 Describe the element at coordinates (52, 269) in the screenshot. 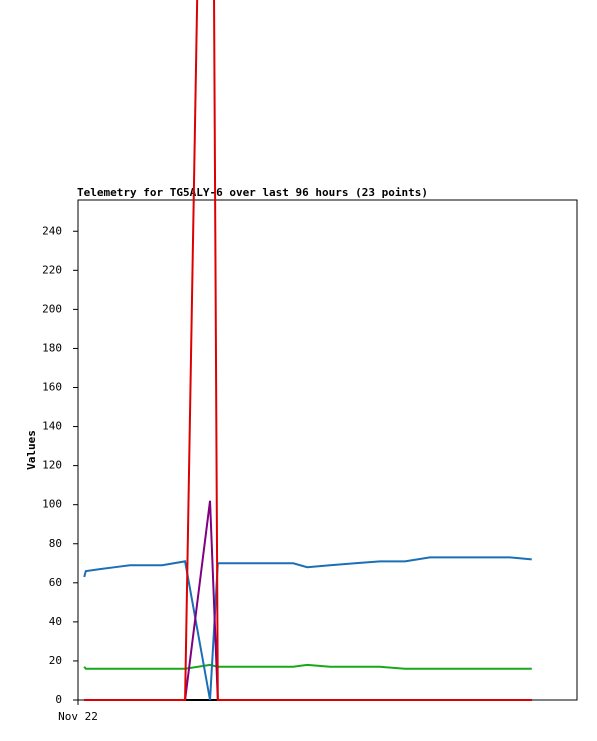

I see `y-tick-label: 220` at that location.